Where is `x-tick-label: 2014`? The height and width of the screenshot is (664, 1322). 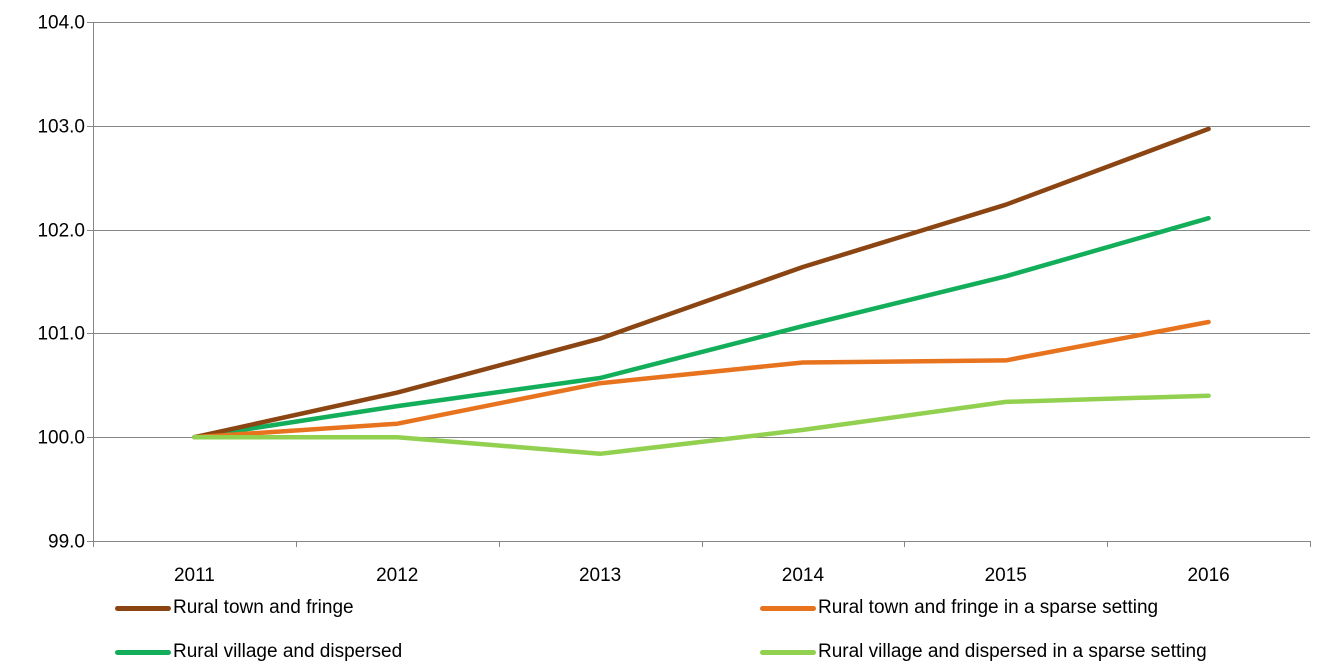
x-tick-label: 2014 is located at coordinates (803, 575).